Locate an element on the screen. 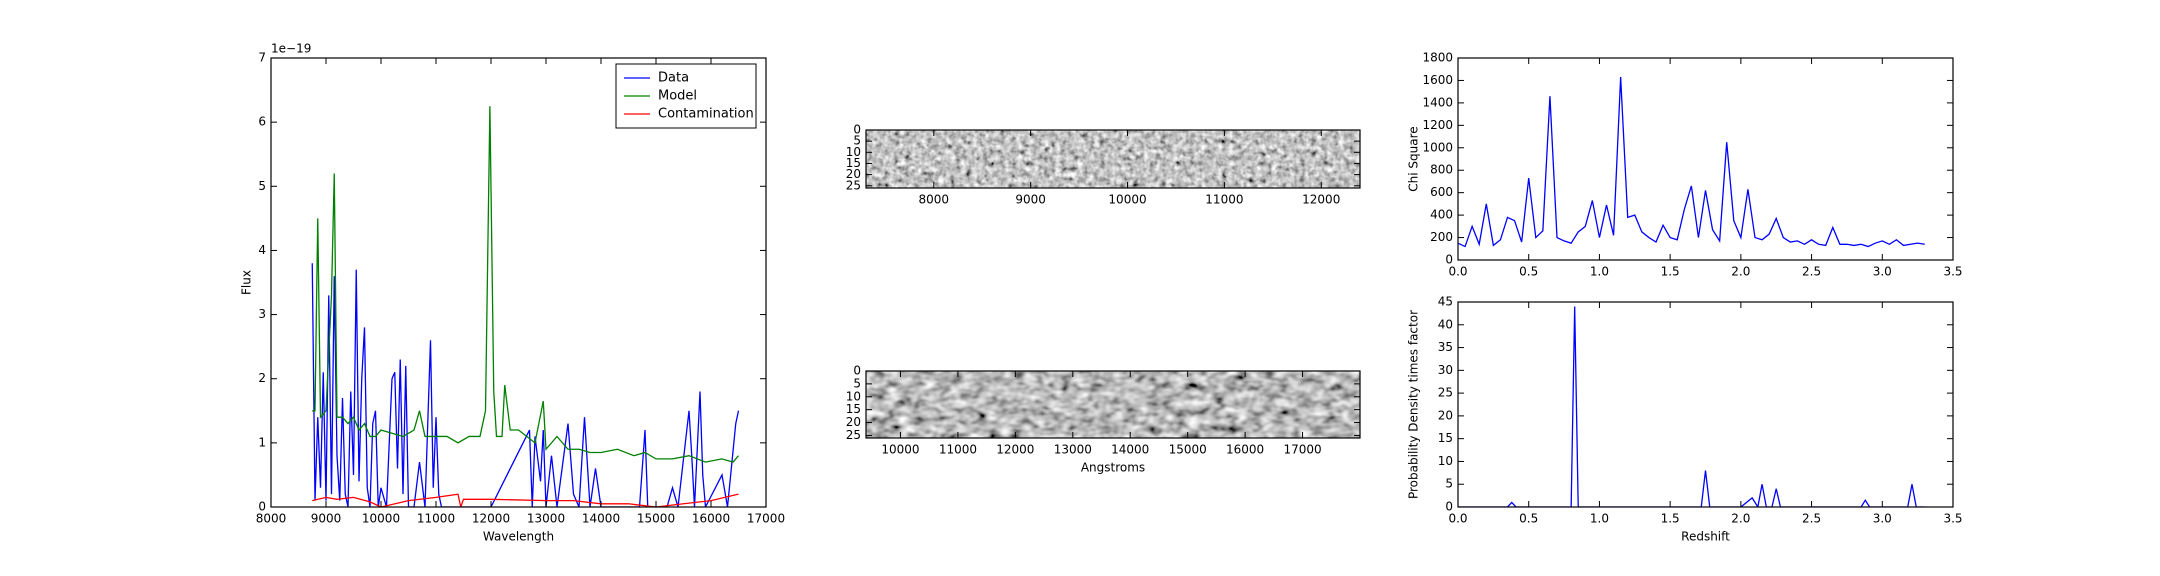 The height and width of the screenshot is (576, 2160). x-axis-label: Redshift is located at coordinates (1705, 537).